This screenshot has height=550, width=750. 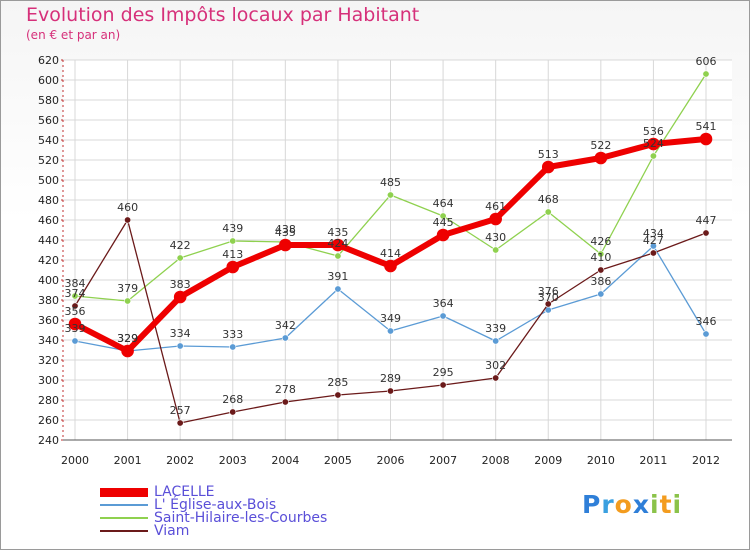 I want to click on x-tick-label: 2010, so click(x=601, y=460).